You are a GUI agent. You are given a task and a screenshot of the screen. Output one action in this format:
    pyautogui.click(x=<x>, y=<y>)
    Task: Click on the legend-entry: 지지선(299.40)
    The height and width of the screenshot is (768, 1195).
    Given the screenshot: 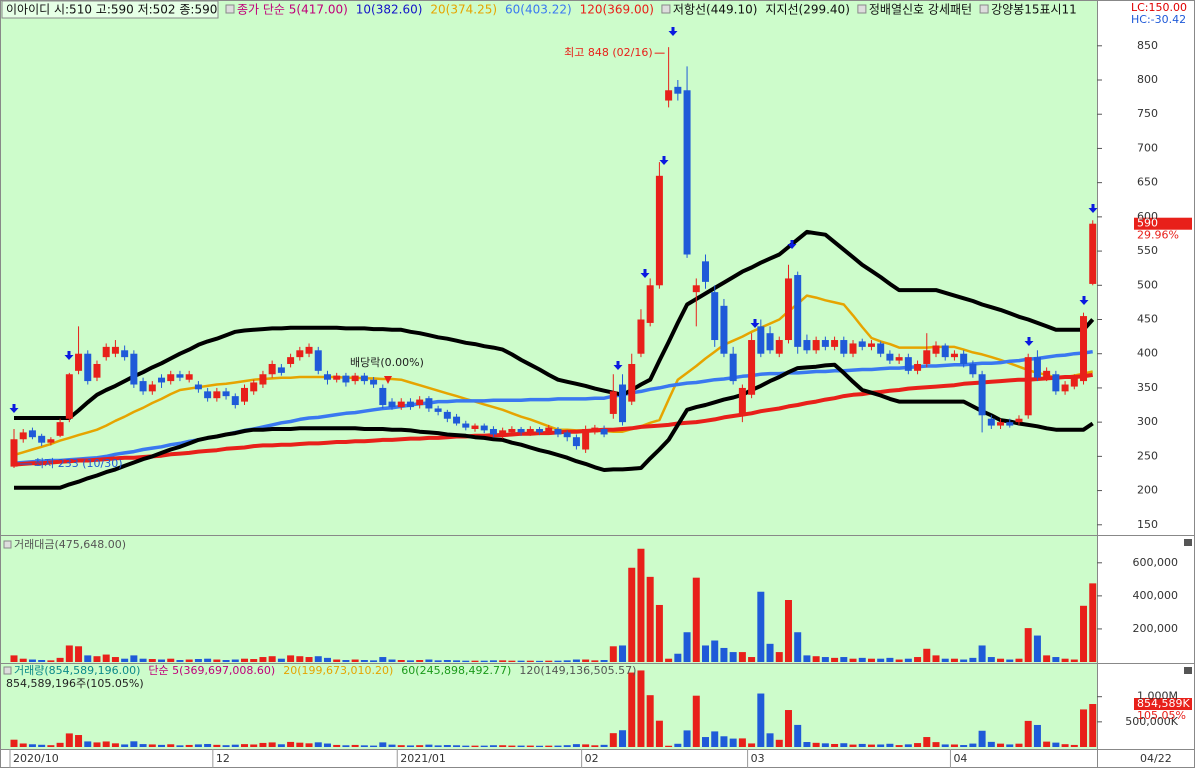 What is the action you would take?
    pyautogui.click(x=807, y=10)
    